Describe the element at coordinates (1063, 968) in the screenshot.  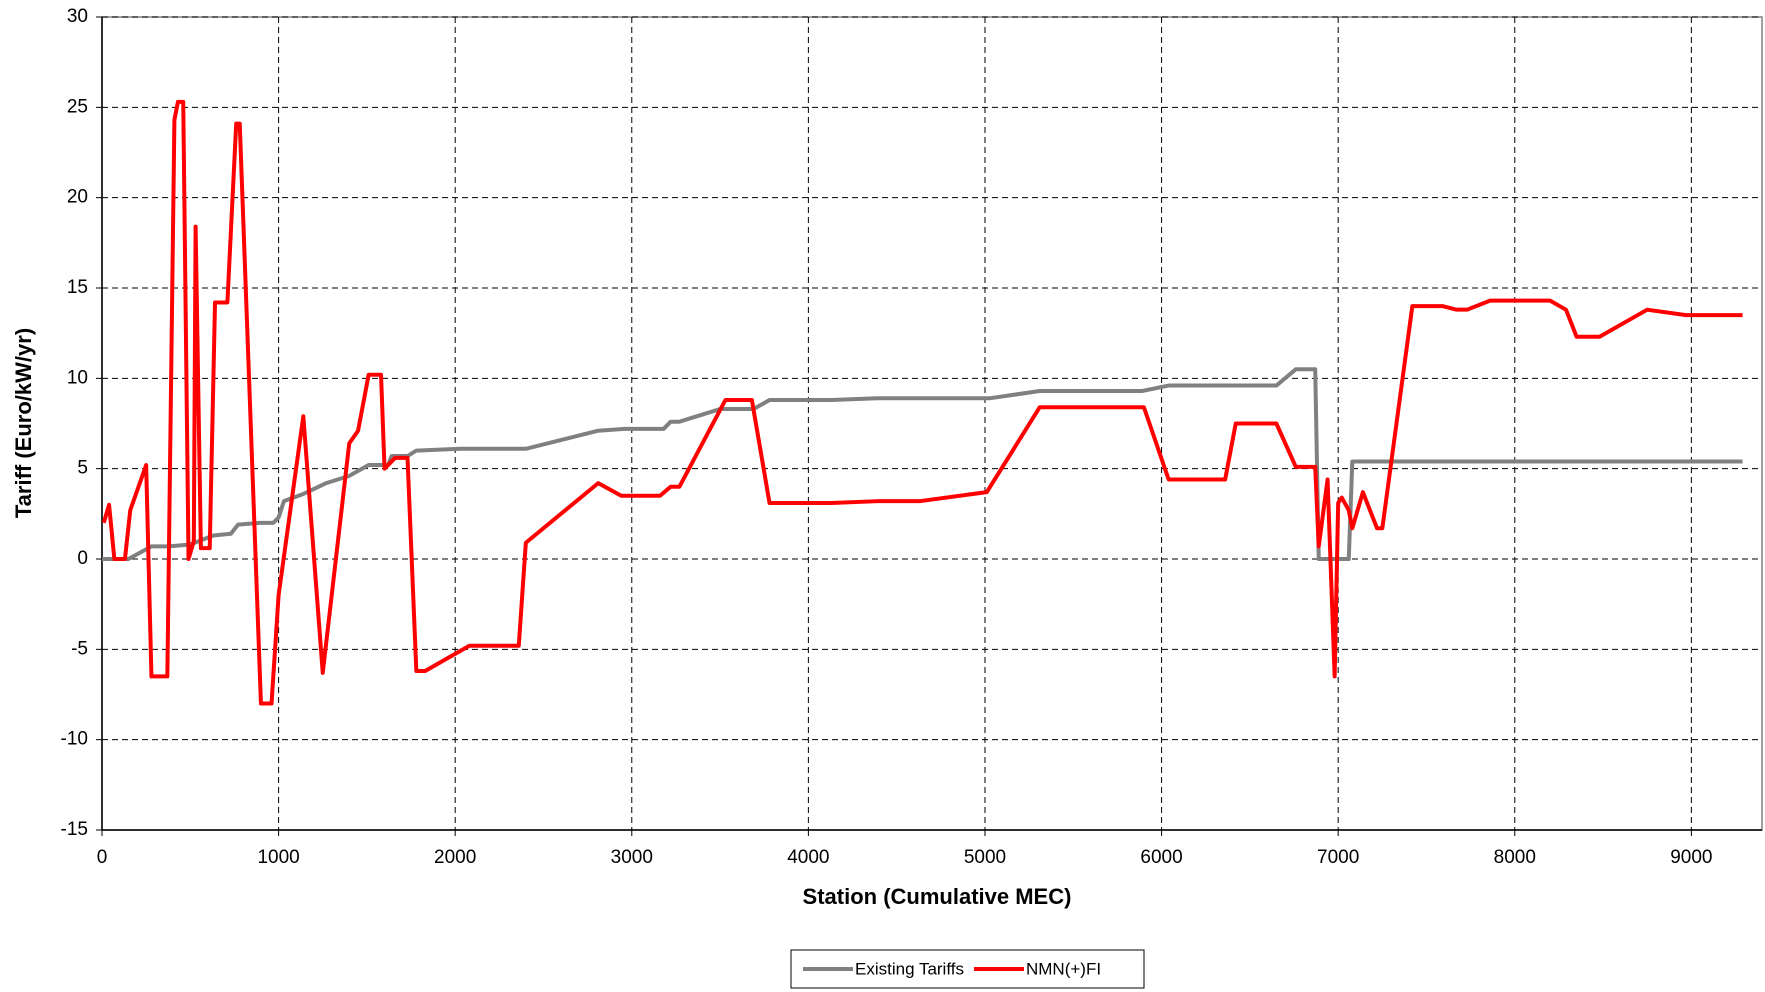
I see `legend-label: NMN(+)FI` at that location.